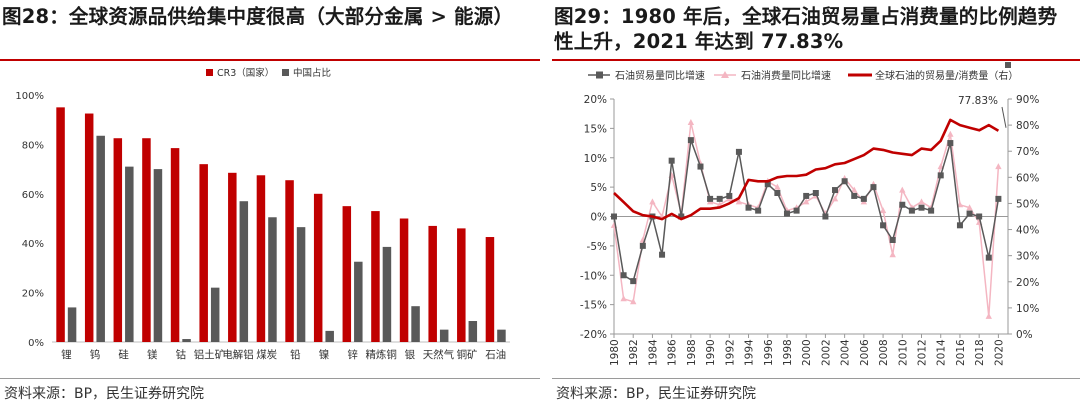 This screenshot has height=406, width=1080. I want to click on x-tick-label: 2010, so click(903, 352).